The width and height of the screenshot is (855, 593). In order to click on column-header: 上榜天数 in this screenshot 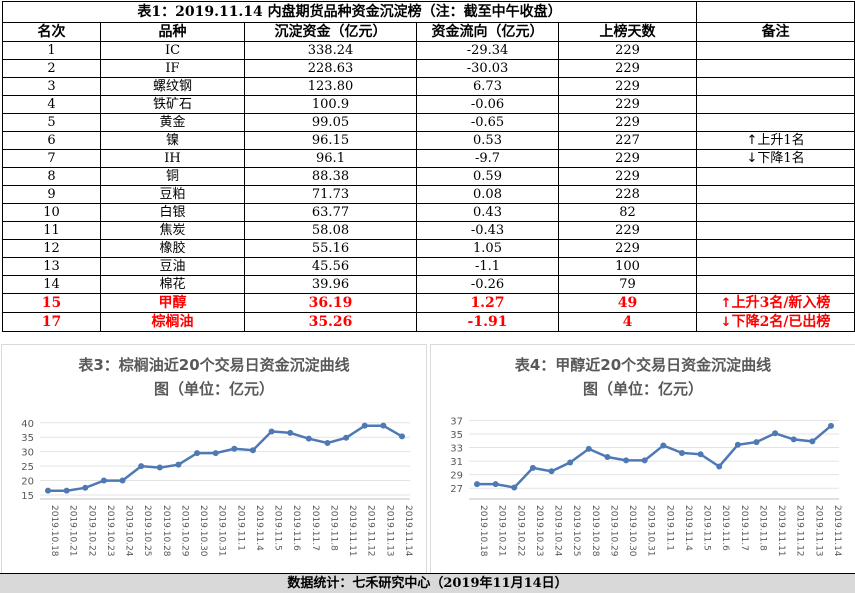, I will do `click(627, 32)`.